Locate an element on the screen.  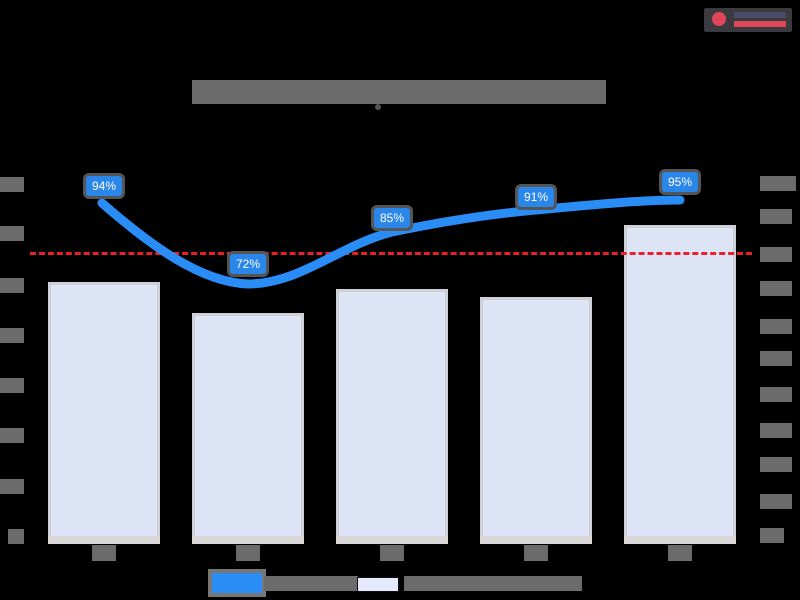
legend-bar-swatch is located at coordinates (378, 584).